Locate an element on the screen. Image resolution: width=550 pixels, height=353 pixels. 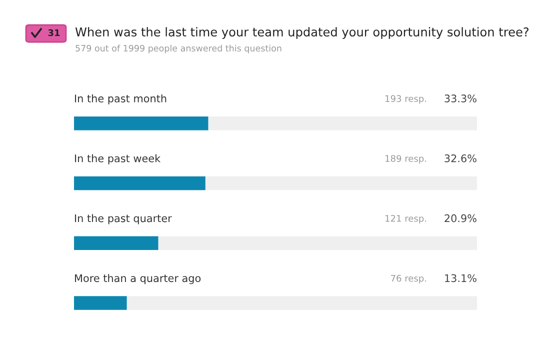
text: 31 is located at coordinates (54, 32).